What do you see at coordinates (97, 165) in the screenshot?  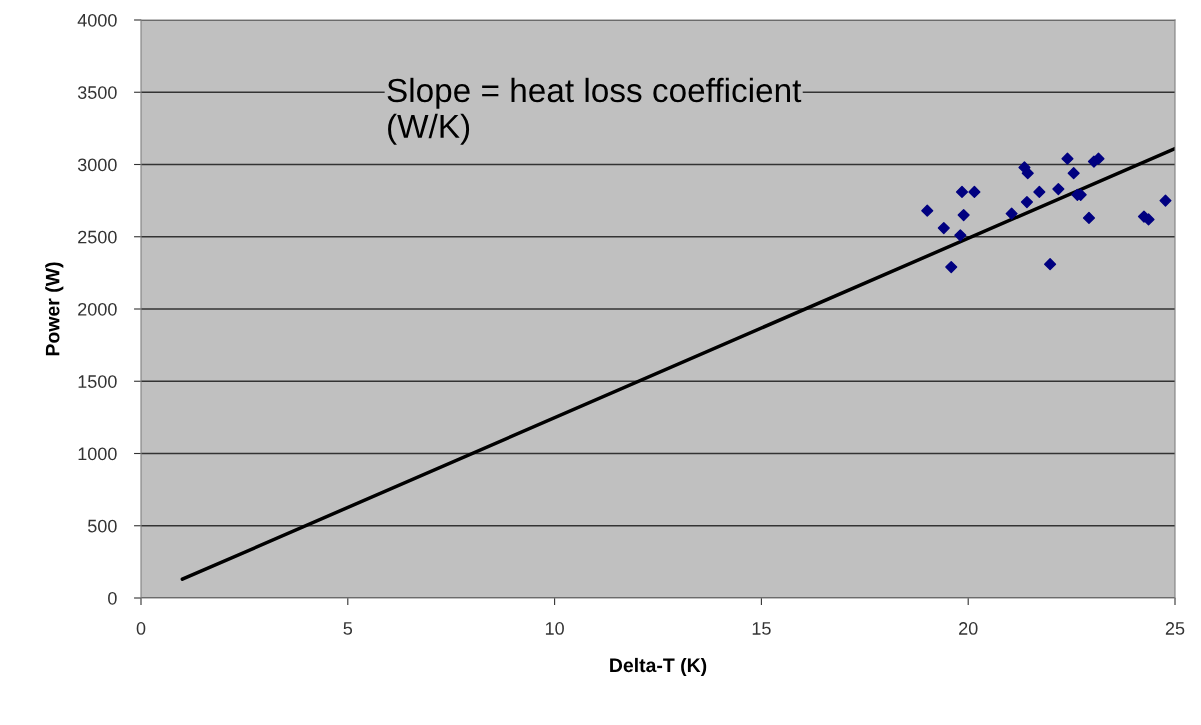 I see `y-tick-label: 3000` at bounding box center [97, 165].